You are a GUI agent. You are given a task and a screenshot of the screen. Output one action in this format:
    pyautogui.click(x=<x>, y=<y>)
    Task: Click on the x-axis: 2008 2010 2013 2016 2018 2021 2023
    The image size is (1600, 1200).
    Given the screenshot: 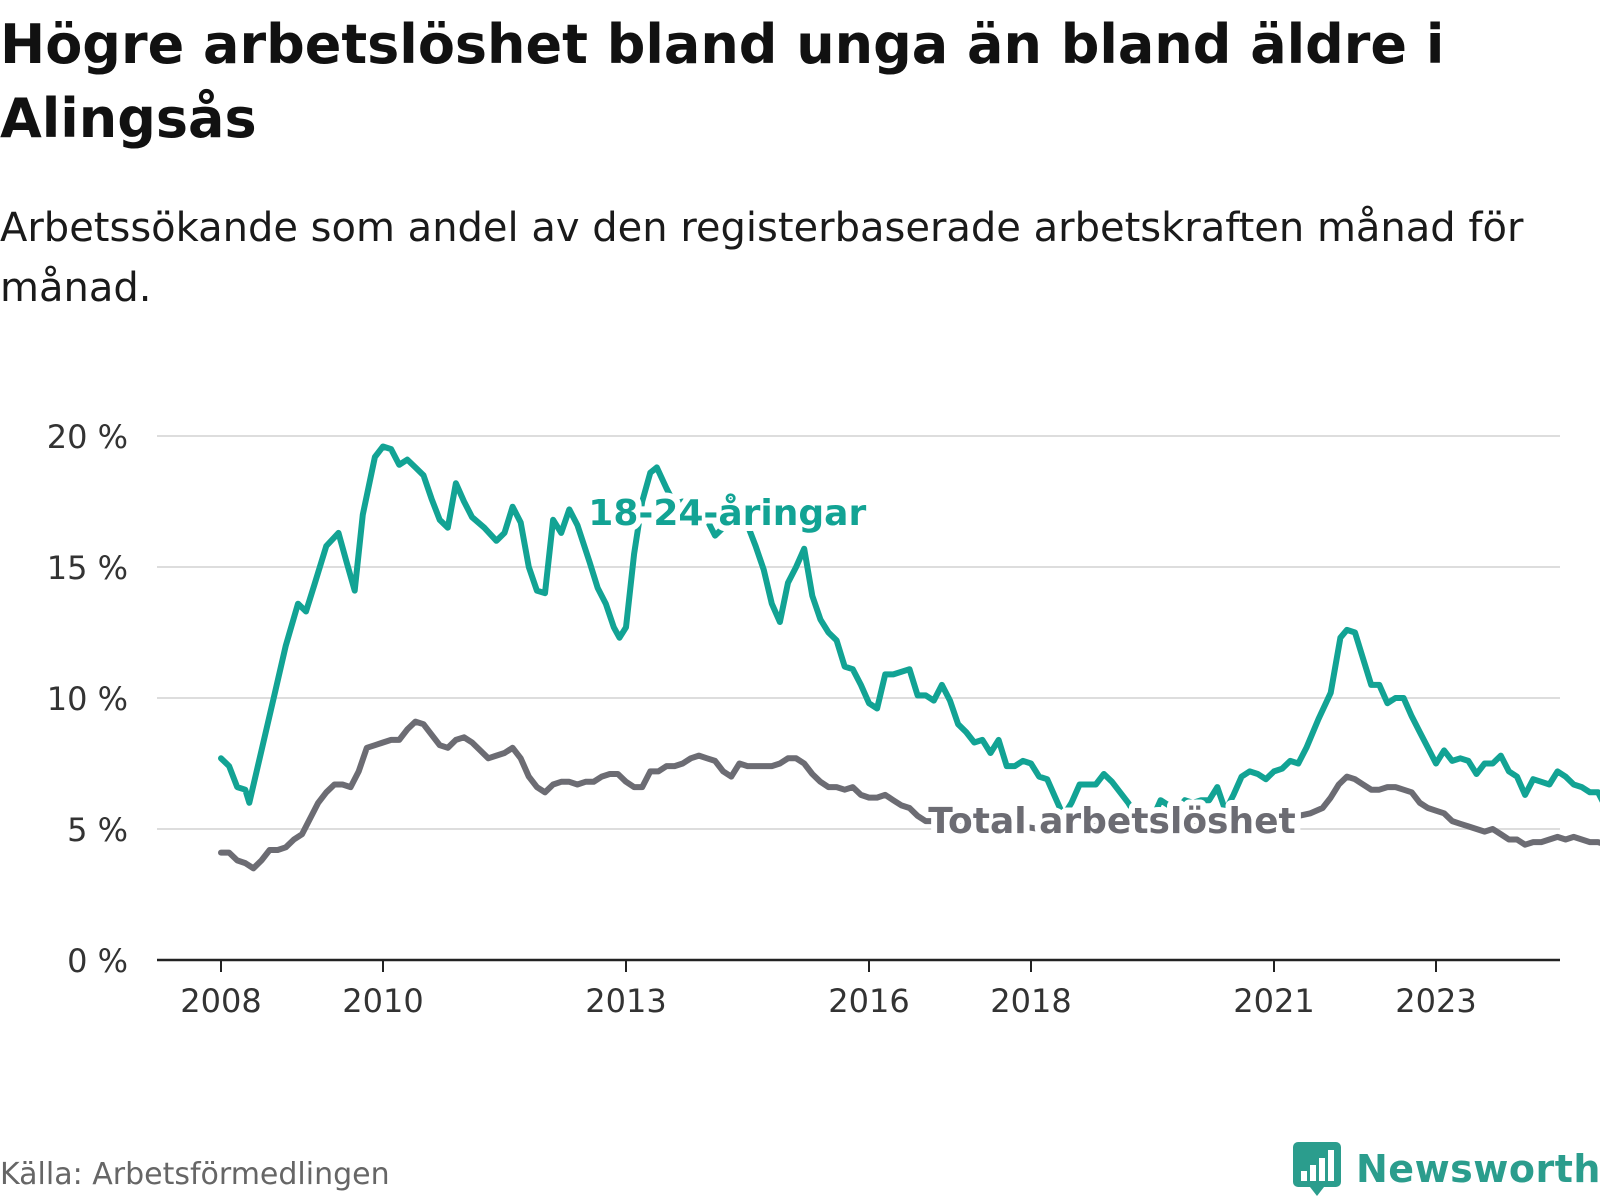 What is the action you would take?
    pyautogui.click(x=858, y=989)
    